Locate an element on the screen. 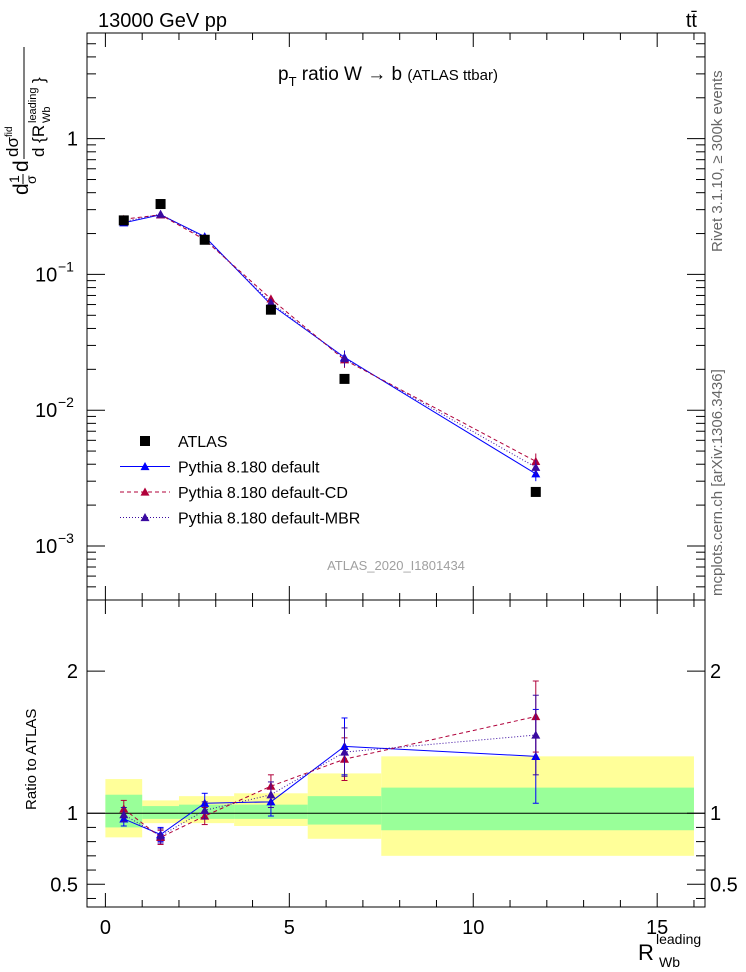 The width and height of the screenshot is (746, 972). ratio-y-tick-label-right: 0.5 is located at coordinates (724, 885).